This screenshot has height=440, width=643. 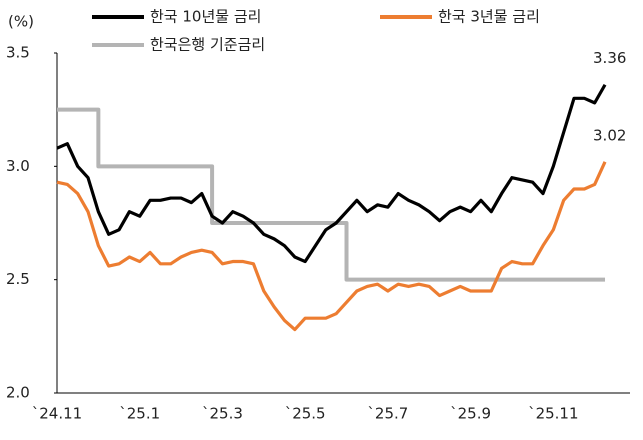 I want to click on x-tick-label: `25.5, so click(x=305, y=414).